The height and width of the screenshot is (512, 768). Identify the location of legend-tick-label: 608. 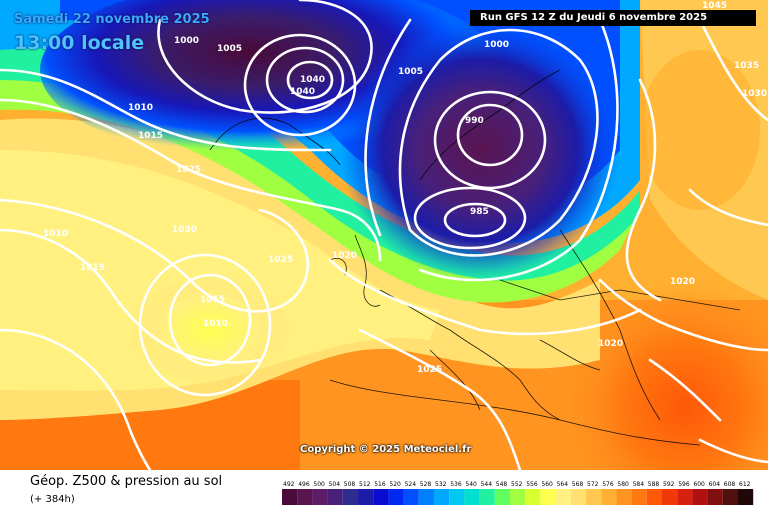
(730, 484).